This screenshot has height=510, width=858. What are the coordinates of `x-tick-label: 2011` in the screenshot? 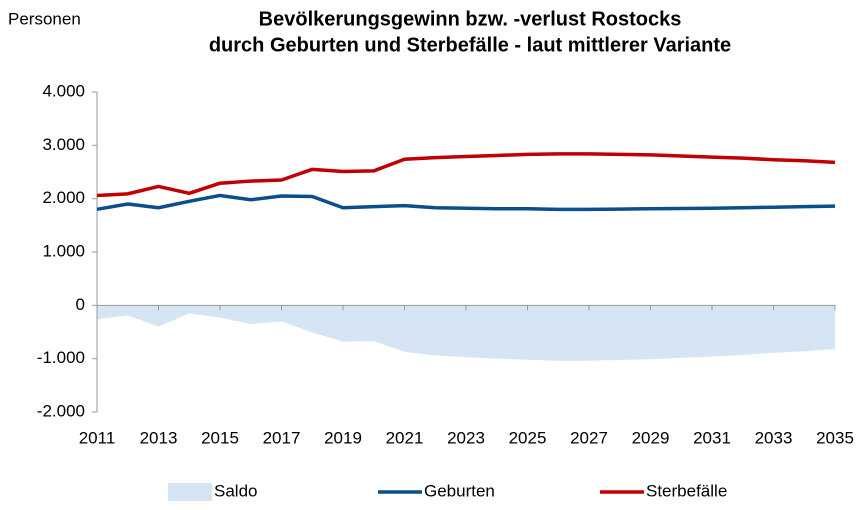 It's located at (97, 437).